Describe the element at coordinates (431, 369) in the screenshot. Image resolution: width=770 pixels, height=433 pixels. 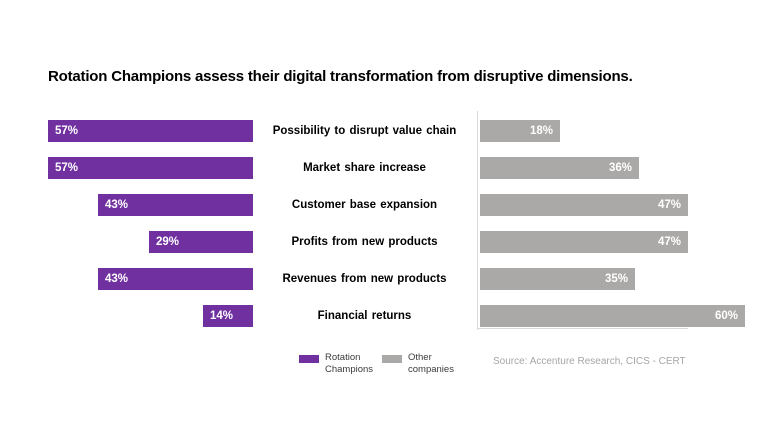
I see `legend-label-line: companies` at that location.